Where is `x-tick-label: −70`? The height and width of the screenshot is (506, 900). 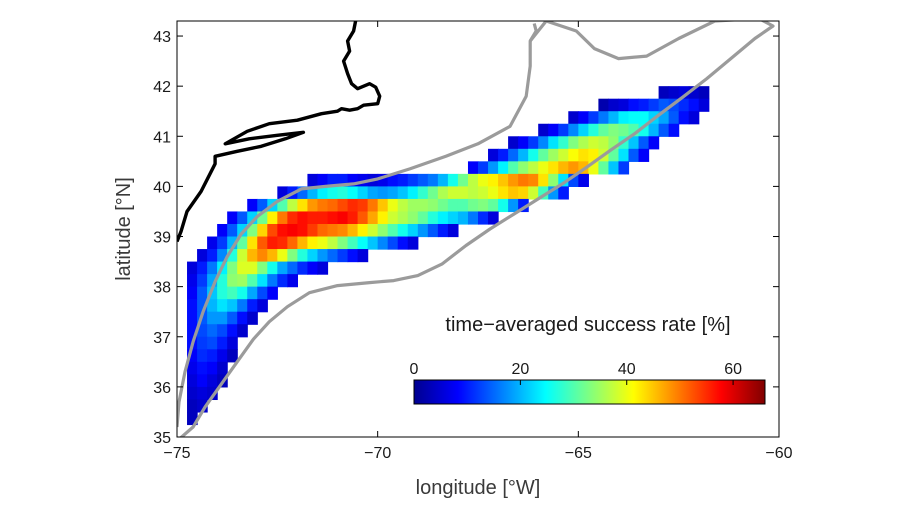
x-tick-label: −70 is located at coordinates (377, 453).